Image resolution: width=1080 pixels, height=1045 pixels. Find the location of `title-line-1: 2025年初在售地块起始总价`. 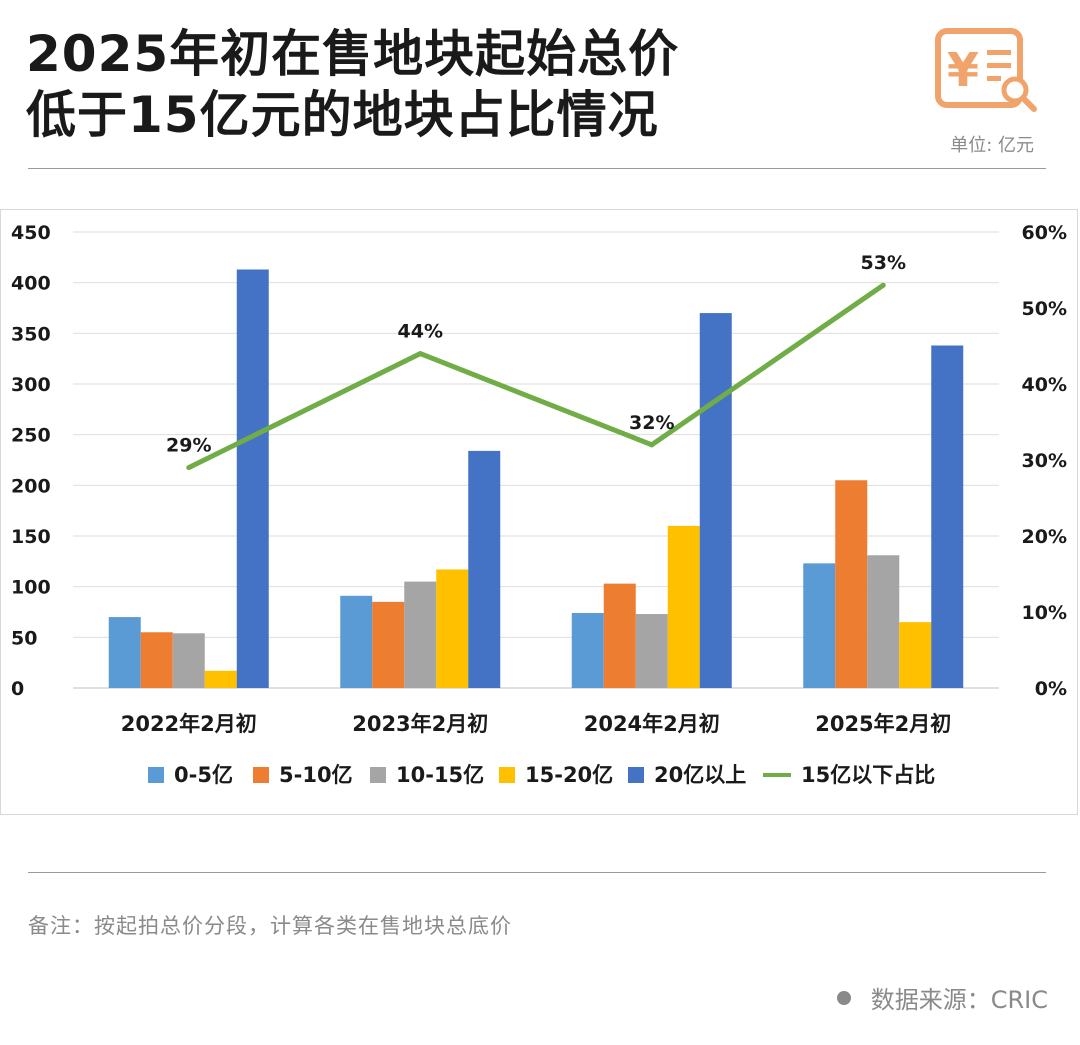

title-line-1: 2025年初在售地块起始总价 is located at coordinates (353, 54).